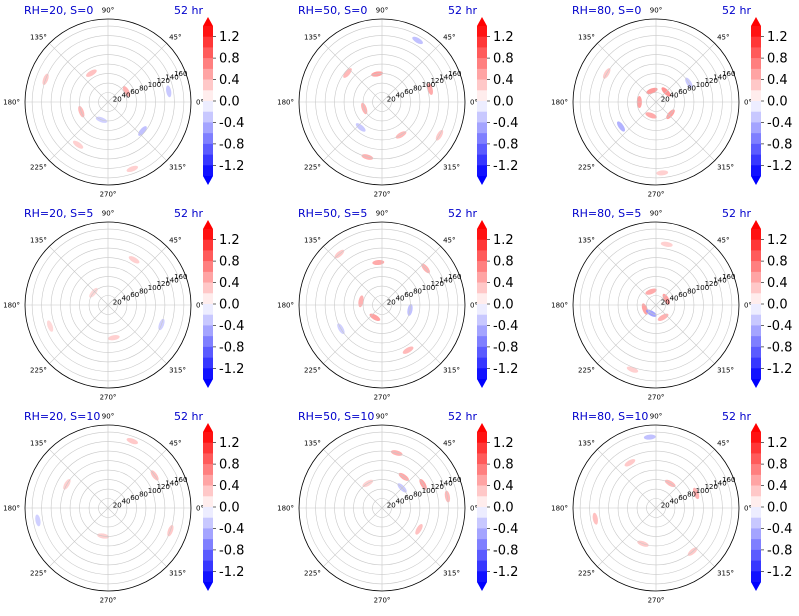  Describe the element at coordinates (454, 277) in the screenshot. I see `r-tick-label: 160` at that location.